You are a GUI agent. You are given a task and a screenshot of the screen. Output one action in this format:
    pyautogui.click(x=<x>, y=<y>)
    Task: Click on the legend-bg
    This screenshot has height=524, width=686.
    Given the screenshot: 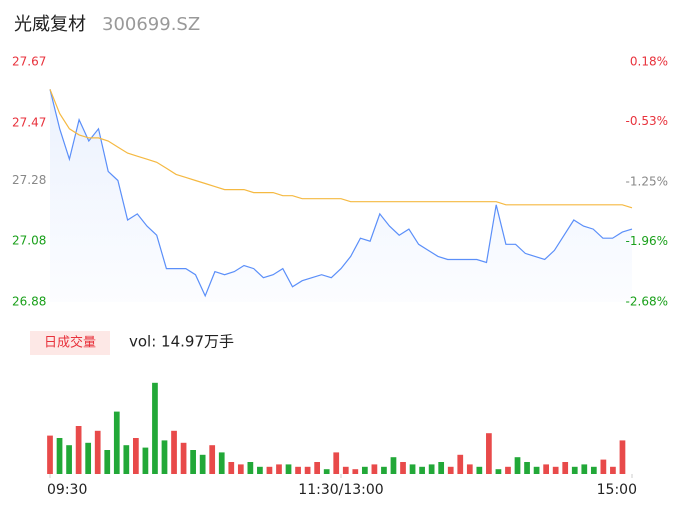 What is the action you would take?
    pyautogui.click(x=70, y=343)
    